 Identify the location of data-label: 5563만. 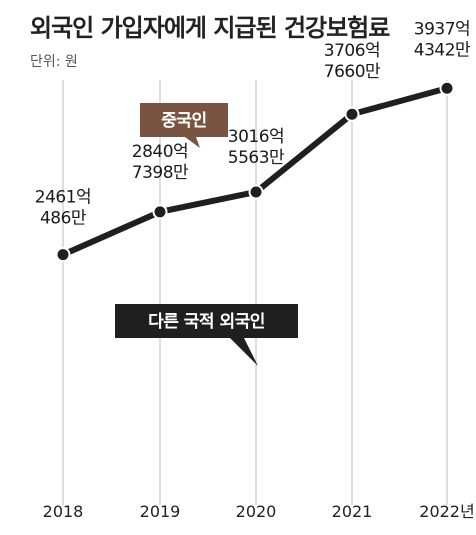
(256, 158).